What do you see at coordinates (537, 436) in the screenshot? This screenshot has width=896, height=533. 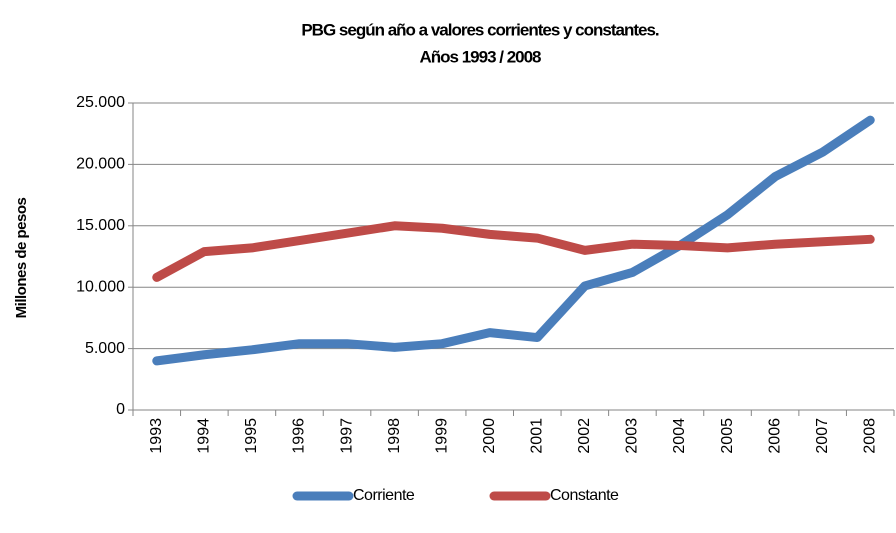 I see `x-tick-label: 2001` at bounding box center [537, 436].